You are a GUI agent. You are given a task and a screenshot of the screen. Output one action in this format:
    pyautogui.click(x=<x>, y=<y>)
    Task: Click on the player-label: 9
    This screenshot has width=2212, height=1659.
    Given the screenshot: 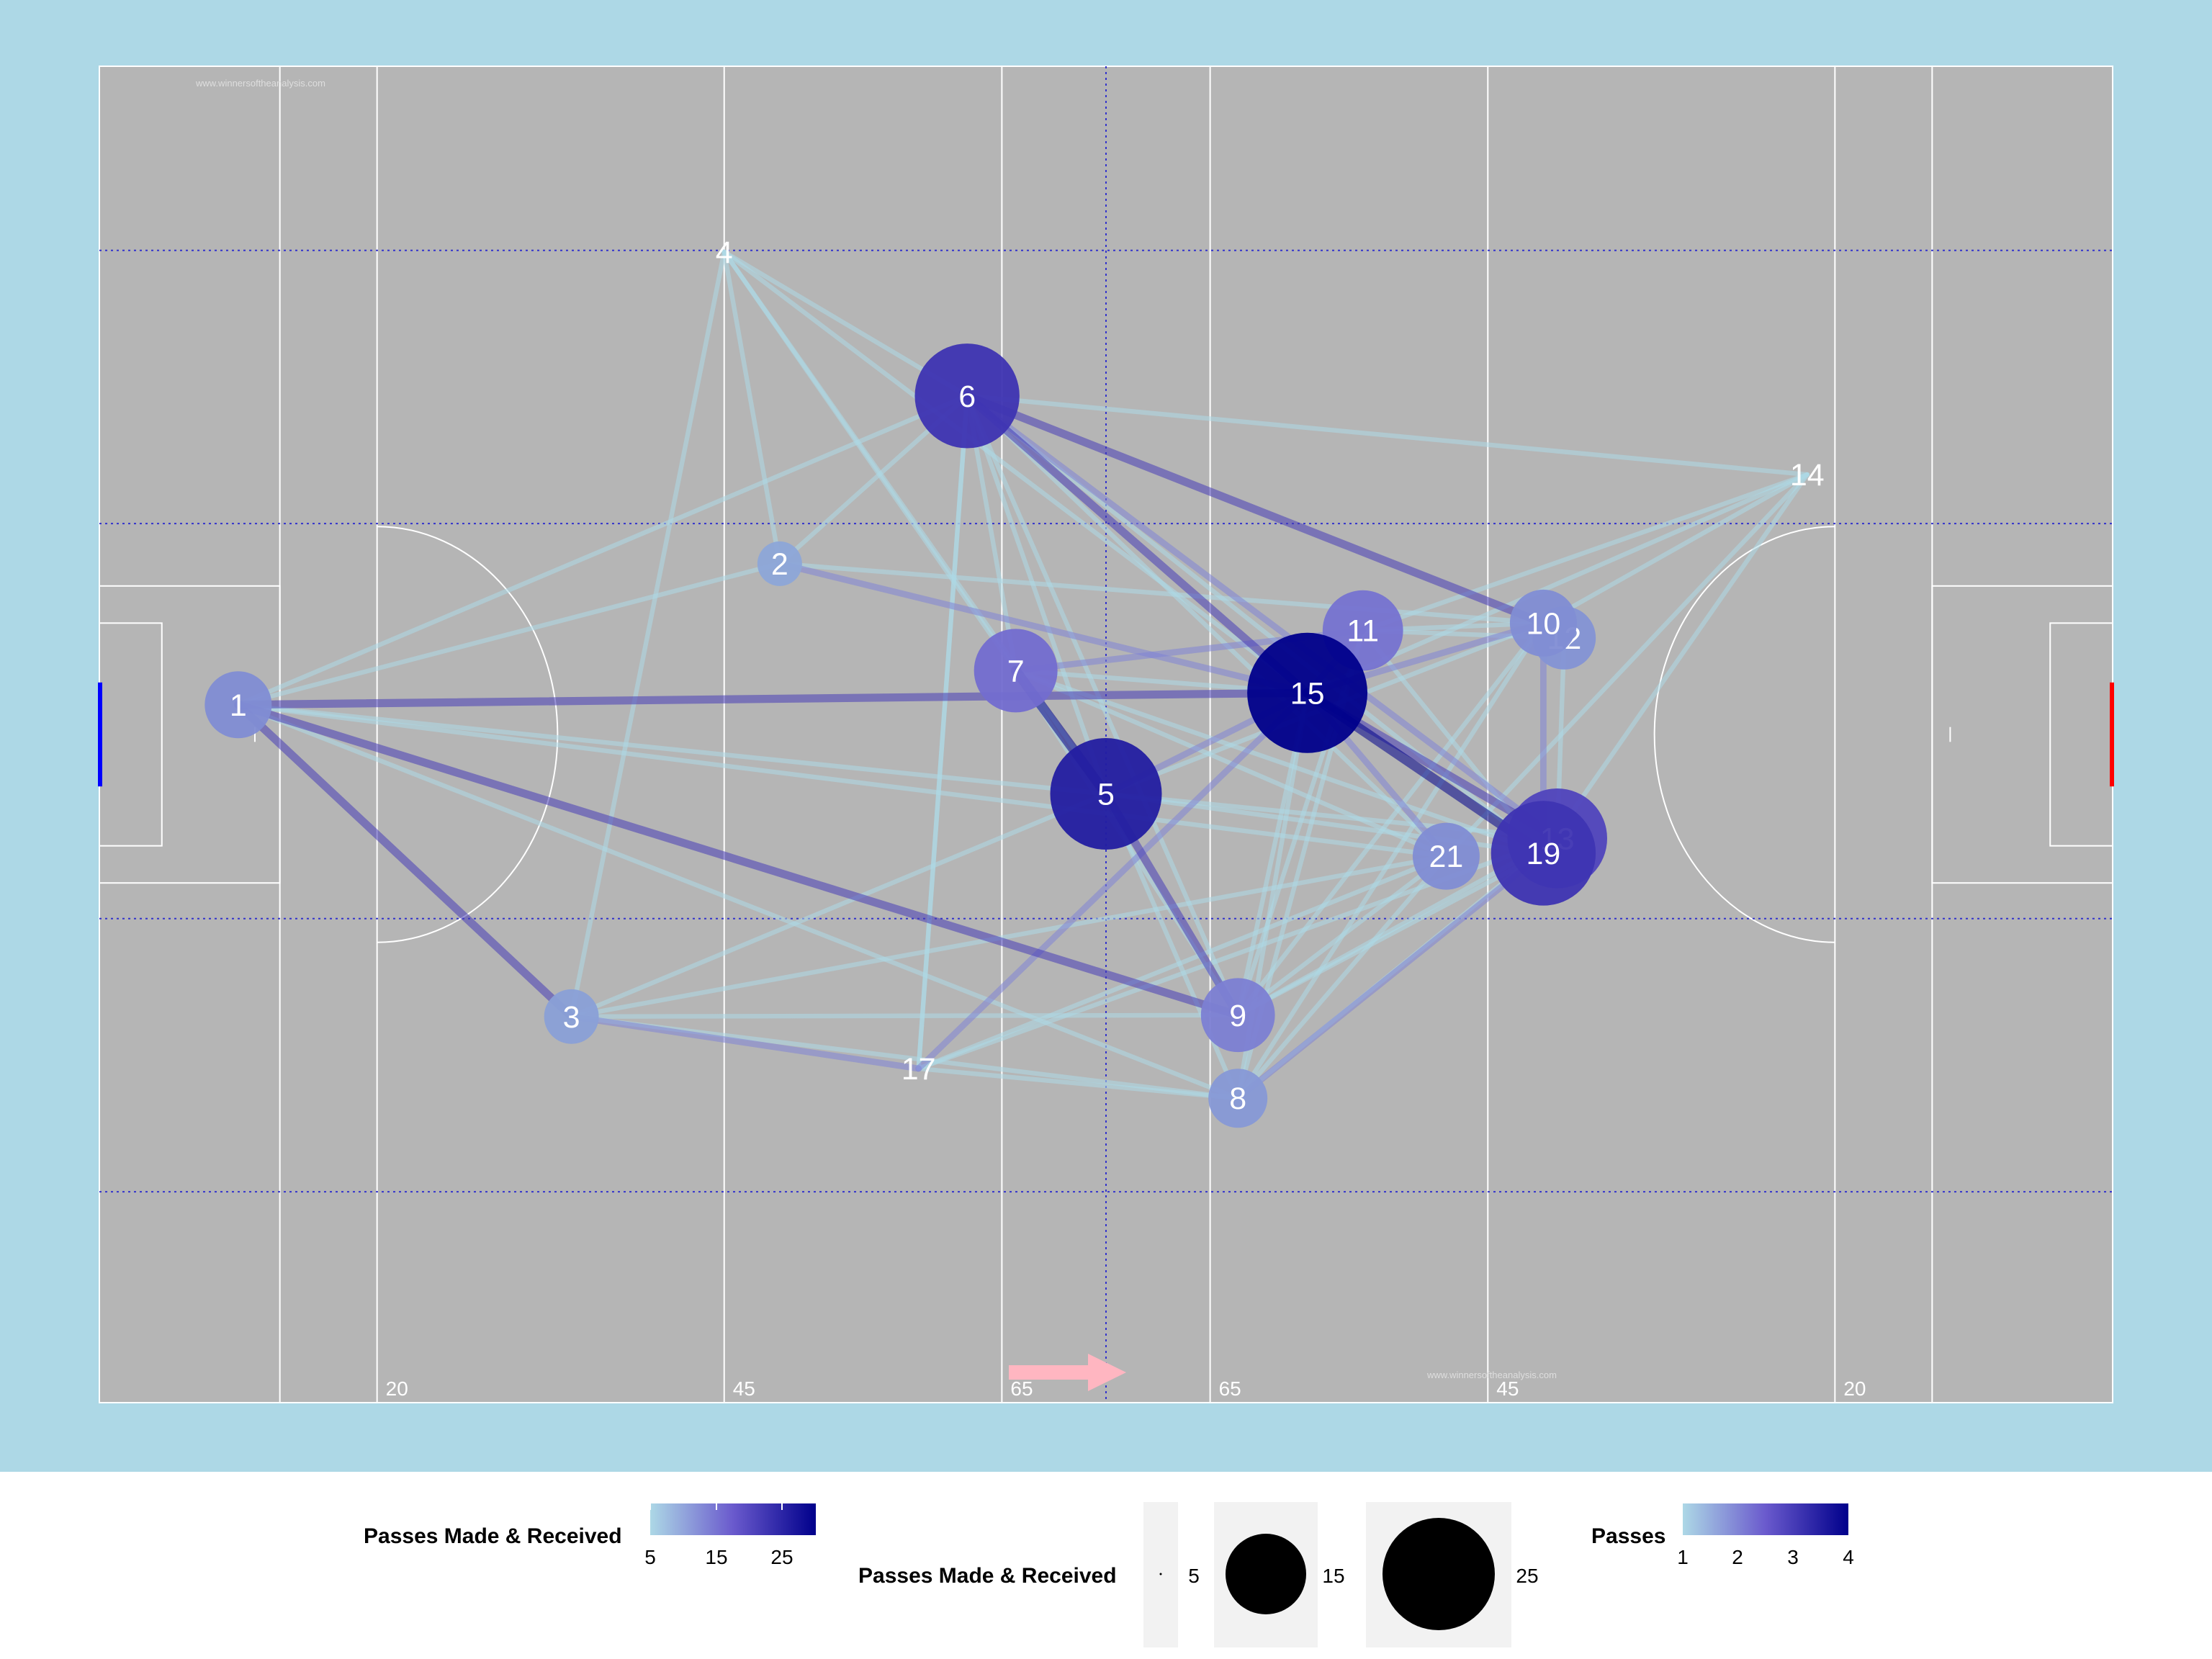 What is the action you would take?
    pyautogui.click(x=1237, y=1016)
    